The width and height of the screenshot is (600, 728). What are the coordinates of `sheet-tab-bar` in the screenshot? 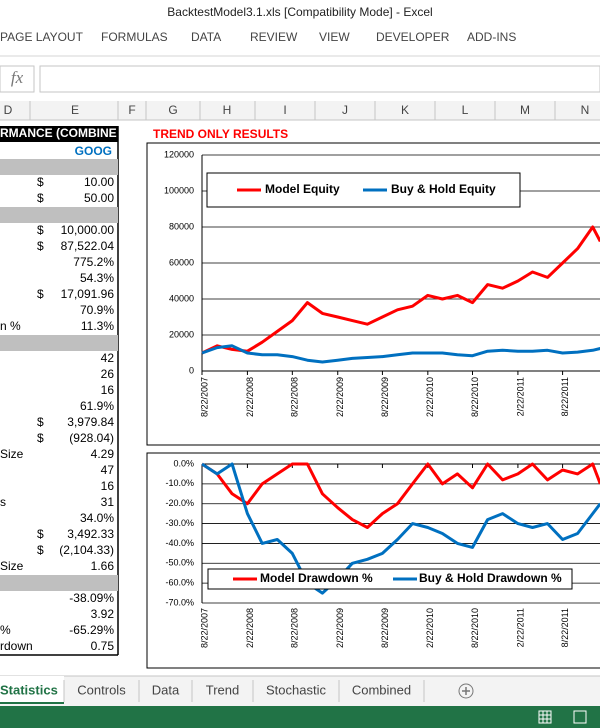 It's located at (300, 691).